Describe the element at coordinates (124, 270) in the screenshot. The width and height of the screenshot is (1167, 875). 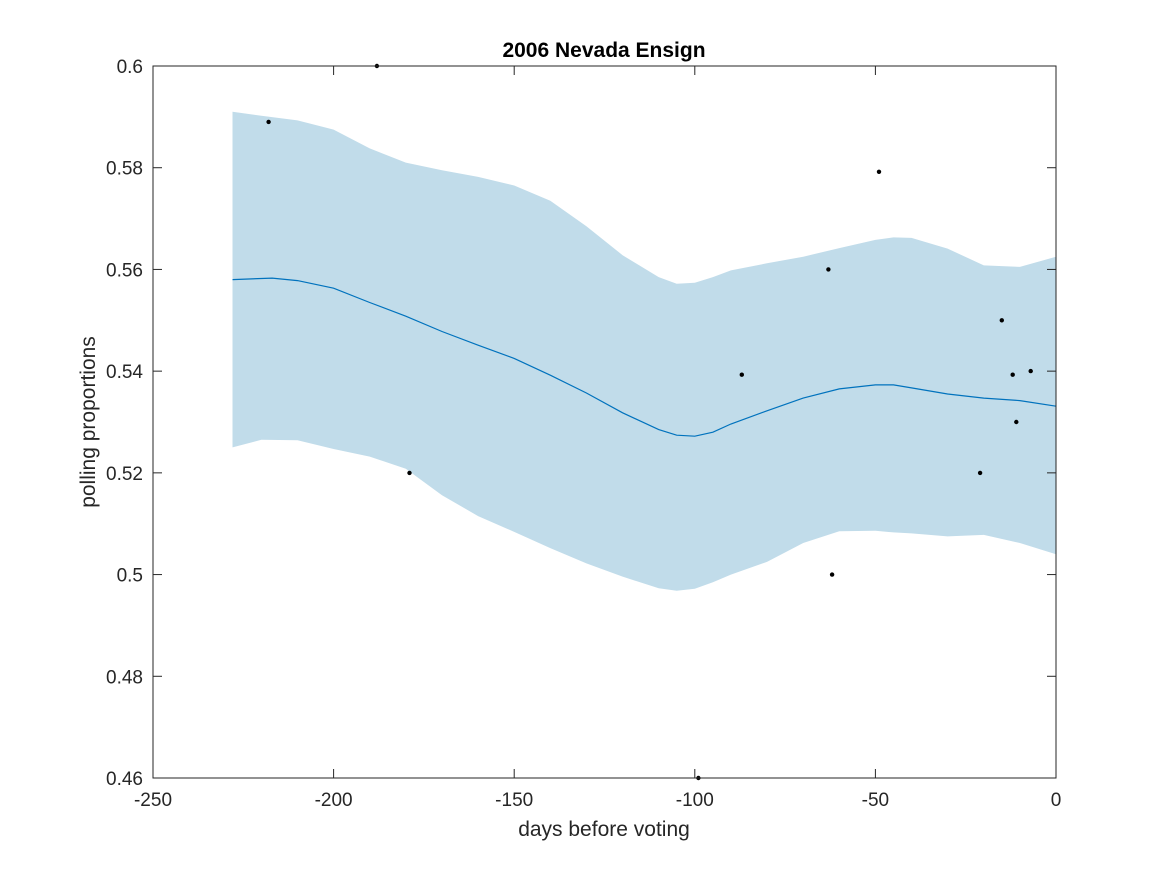
I see `y-tick-label: 0.56` at that location.